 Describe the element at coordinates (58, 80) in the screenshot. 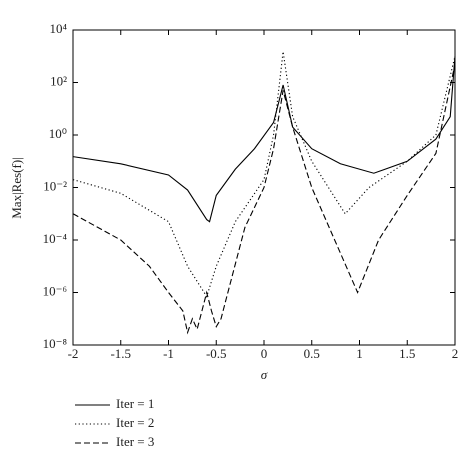

I see `y-tick-label: 10²` at that location.